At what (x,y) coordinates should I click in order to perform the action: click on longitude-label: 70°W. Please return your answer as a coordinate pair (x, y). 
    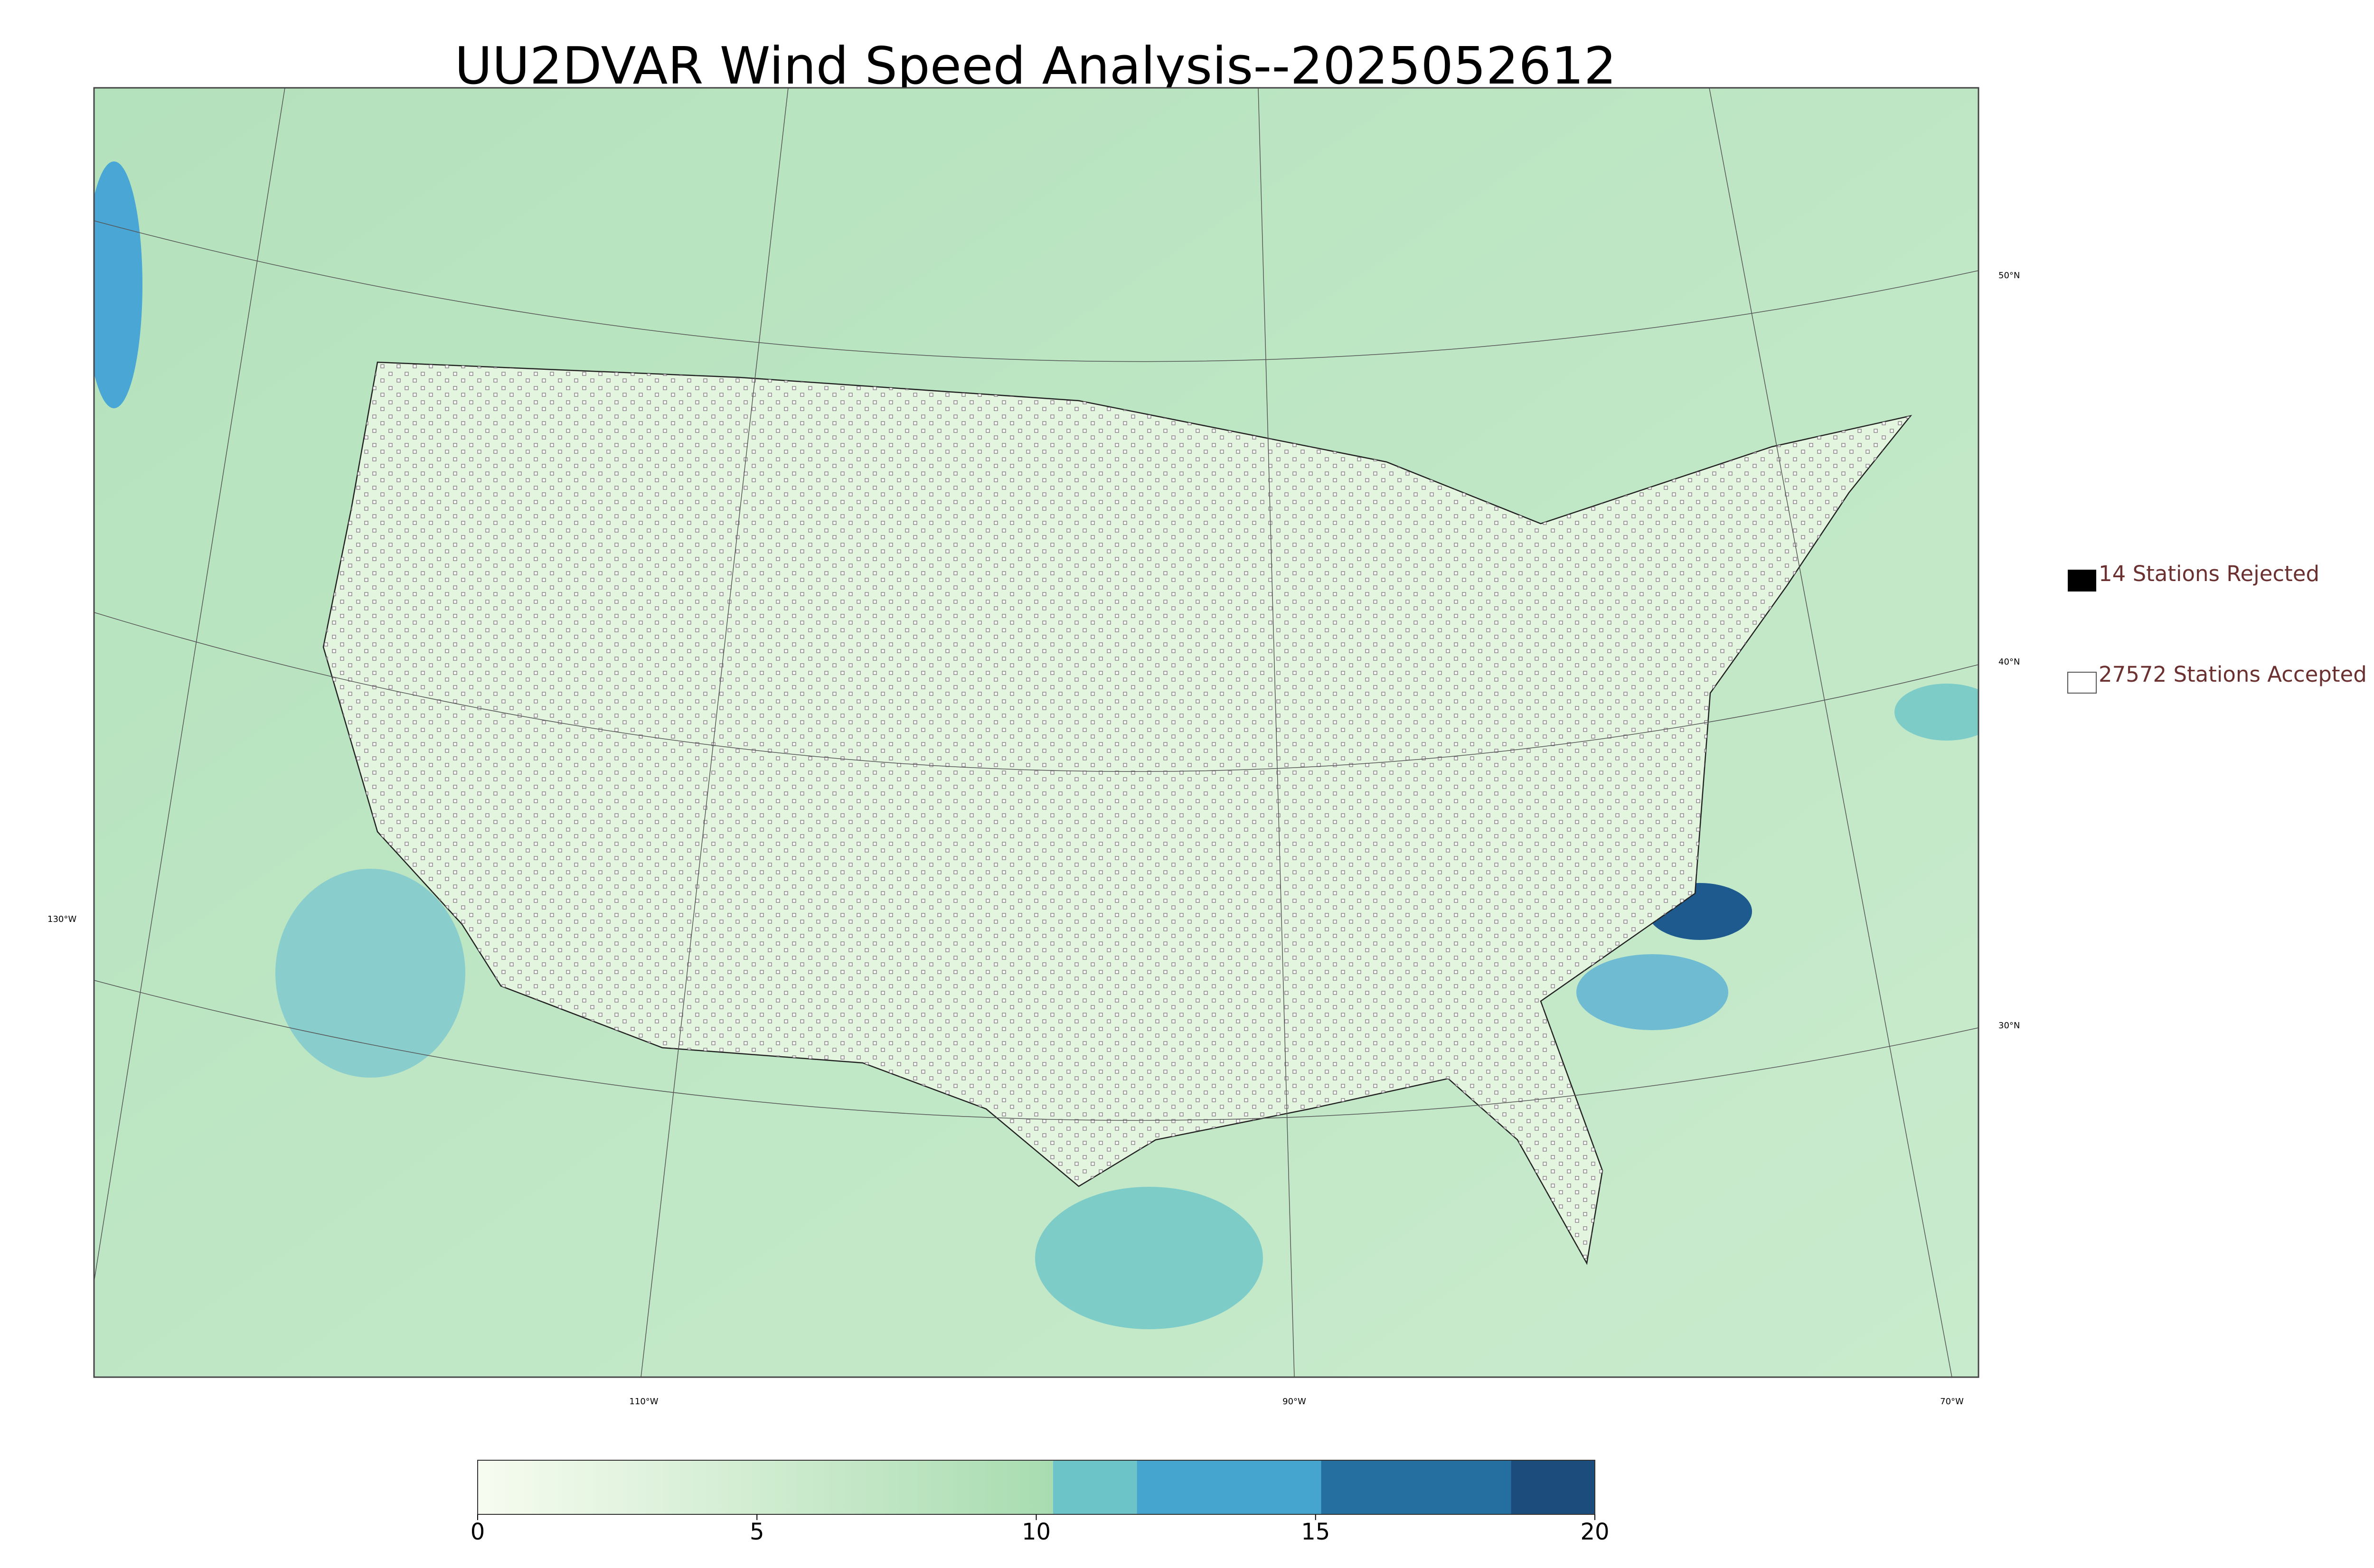
    Looking at the image, I should click on (1952, 1402).